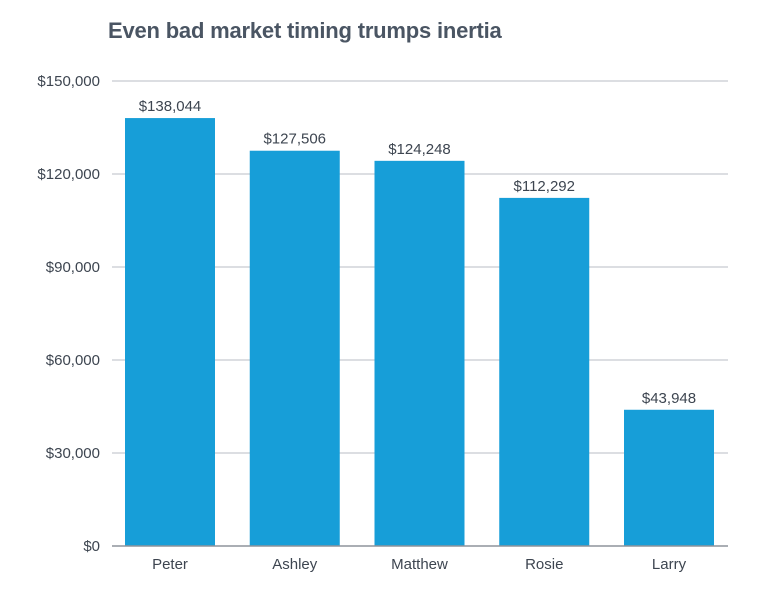 Image resolution: width=772 pixels, height=600 pixels. Describe the element at coordinates (170, 106) in the screenshot. I see `data-label: $138,044` at that location.